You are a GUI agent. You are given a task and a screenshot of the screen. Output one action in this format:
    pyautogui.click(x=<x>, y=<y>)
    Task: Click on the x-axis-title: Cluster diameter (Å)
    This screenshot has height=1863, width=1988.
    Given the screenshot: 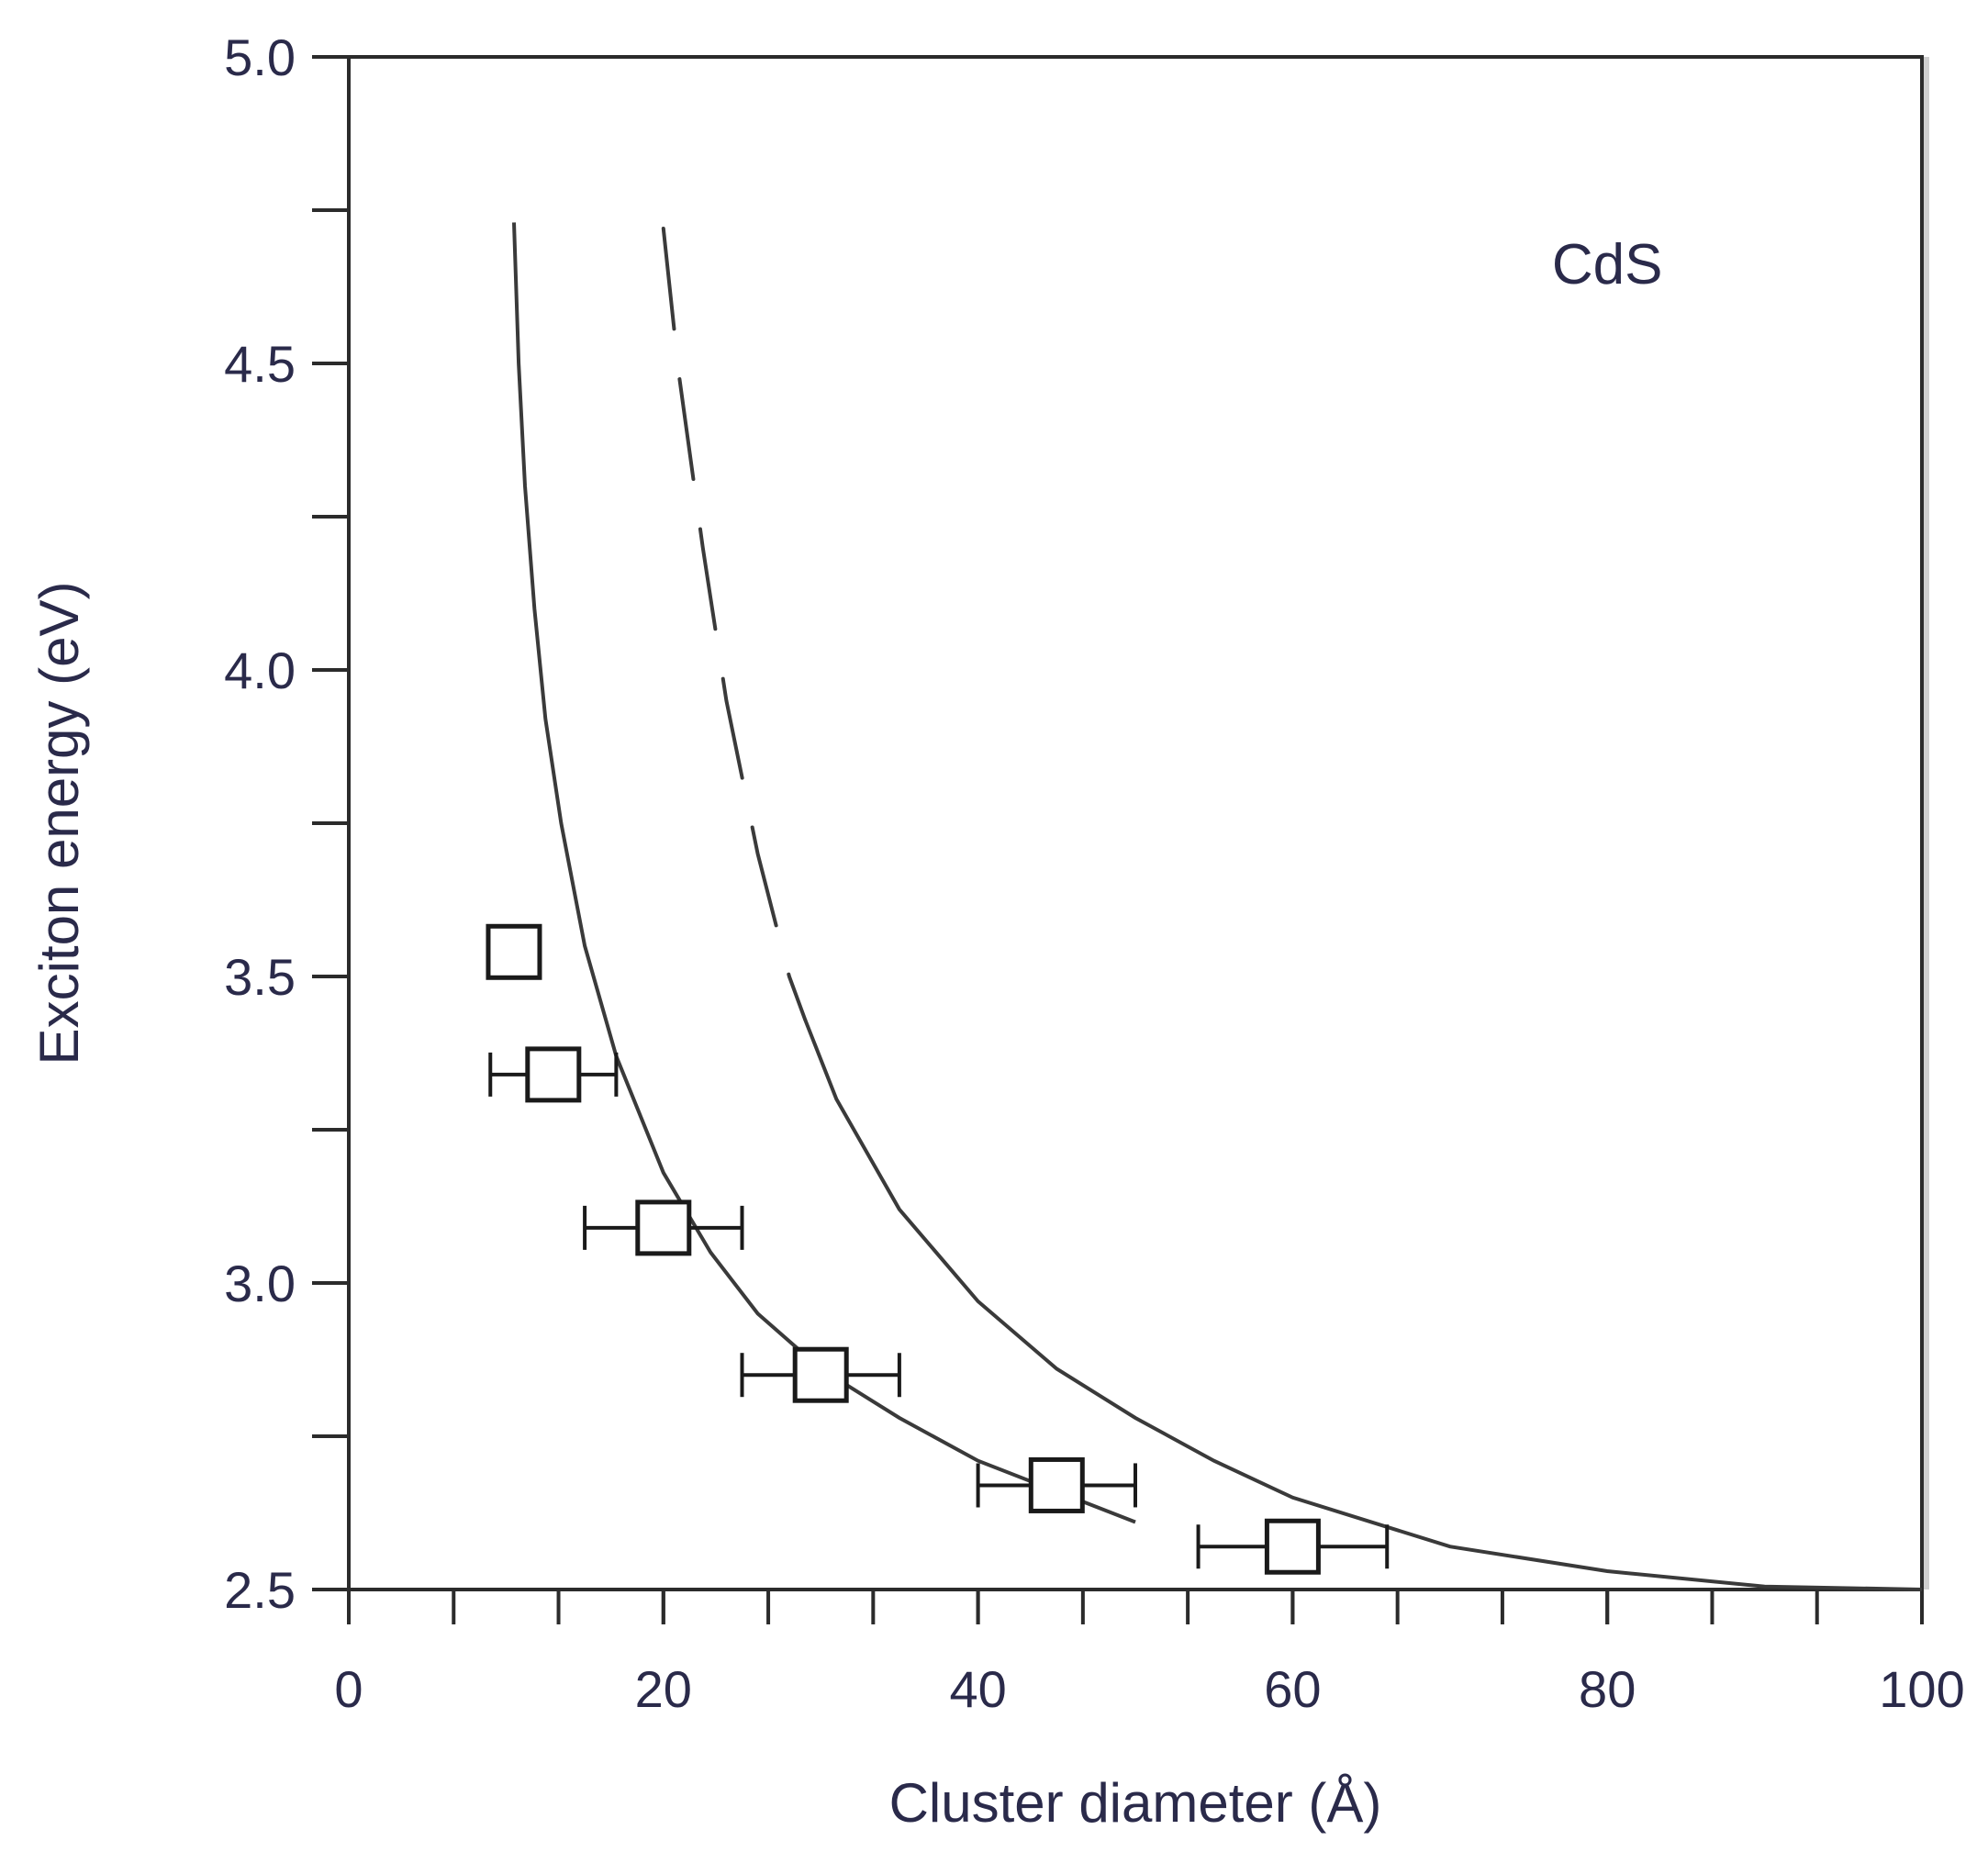 What is the action you would take?
    pyautogui.click(x=1135, y=1803)
    